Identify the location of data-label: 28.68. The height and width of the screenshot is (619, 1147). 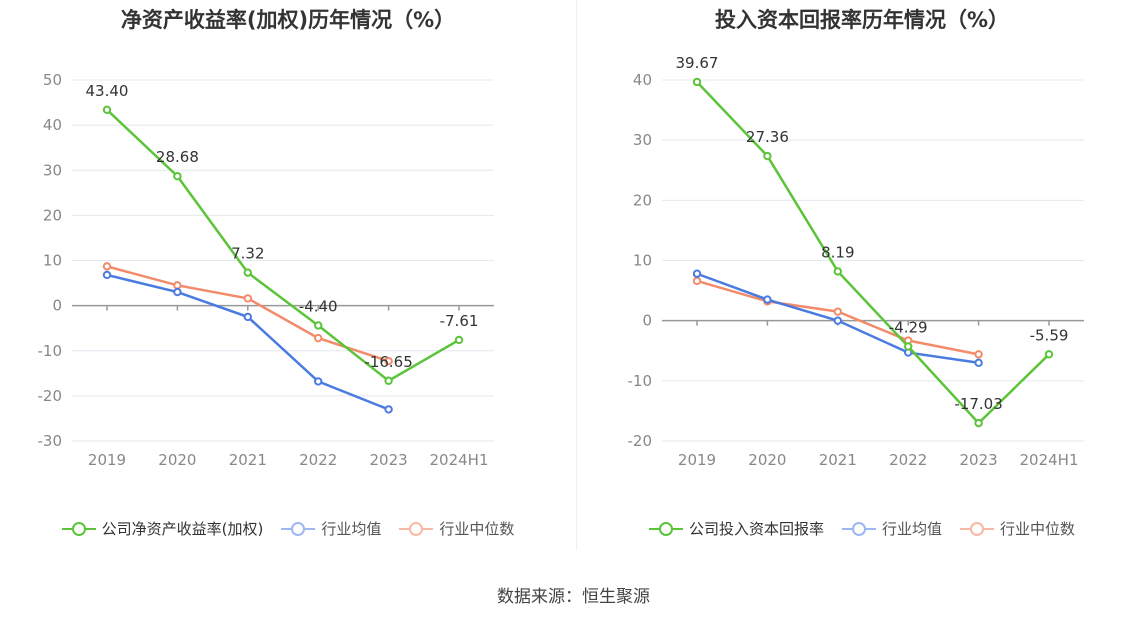
(177, 157).